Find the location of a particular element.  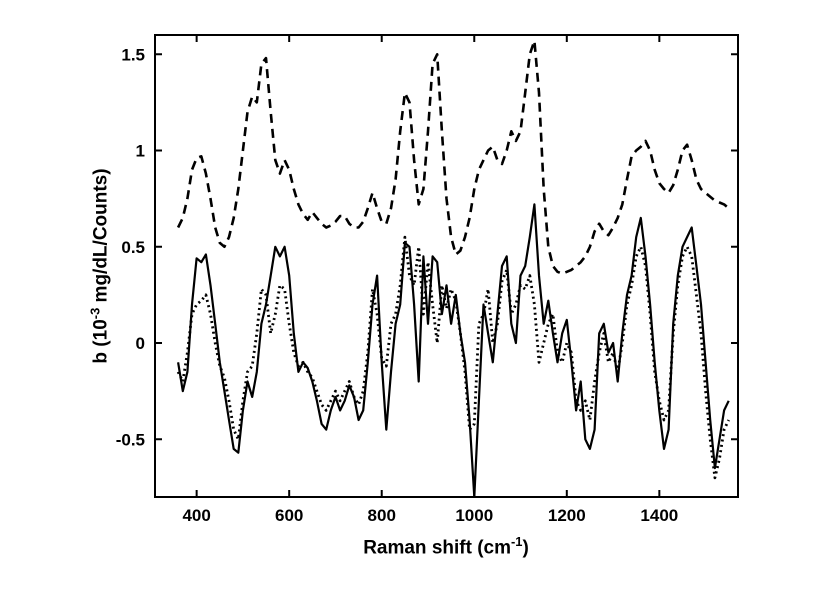

y-axis-label: b (10-3 mg/dL/Counts) is located at coordinates (99, 265).